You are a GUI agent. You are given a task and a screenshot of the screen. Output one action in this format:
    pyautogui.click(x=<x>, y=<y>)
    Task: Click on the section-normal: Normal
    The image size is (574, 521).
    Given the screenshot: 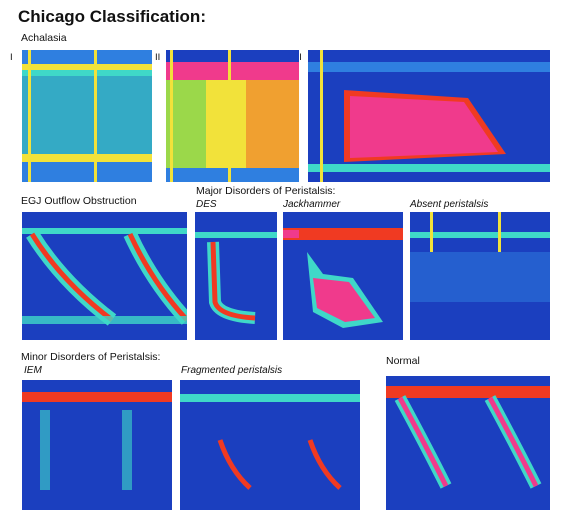 What is the action you would take?
    pyautogui.click(x=403, y=361)
    